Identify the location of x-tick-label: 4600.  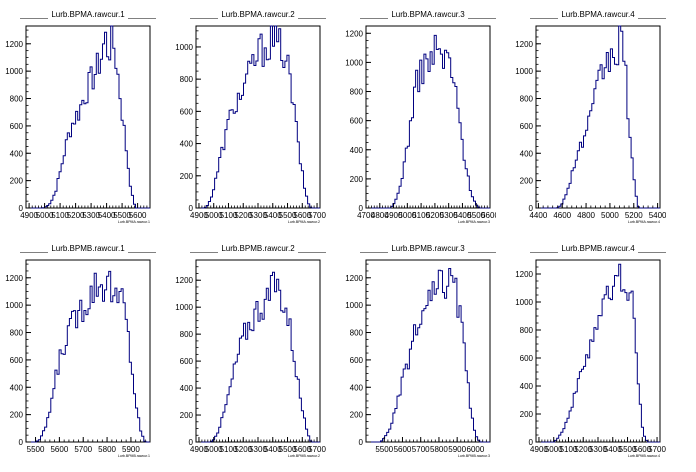
(562, 215).